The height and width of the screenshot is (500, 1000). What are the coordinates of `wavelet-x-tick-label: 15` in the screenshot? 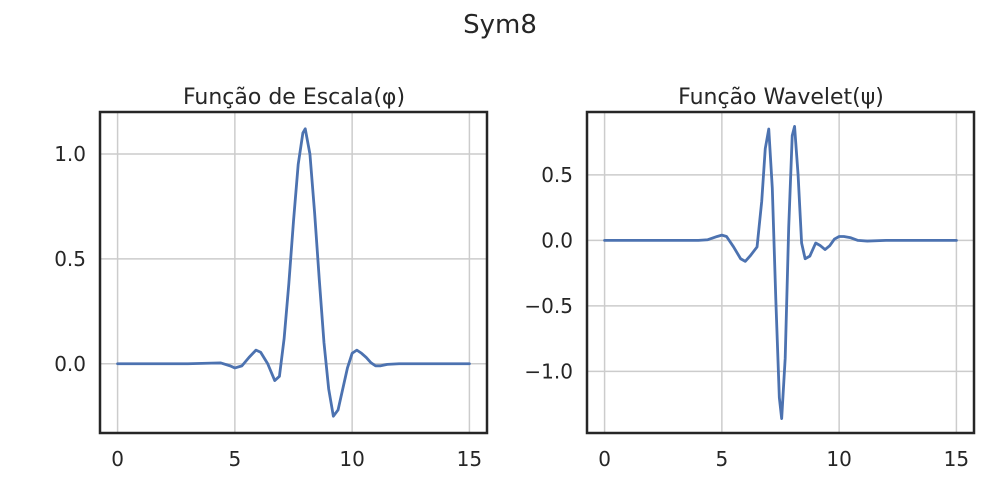 It's located at (956, 459).